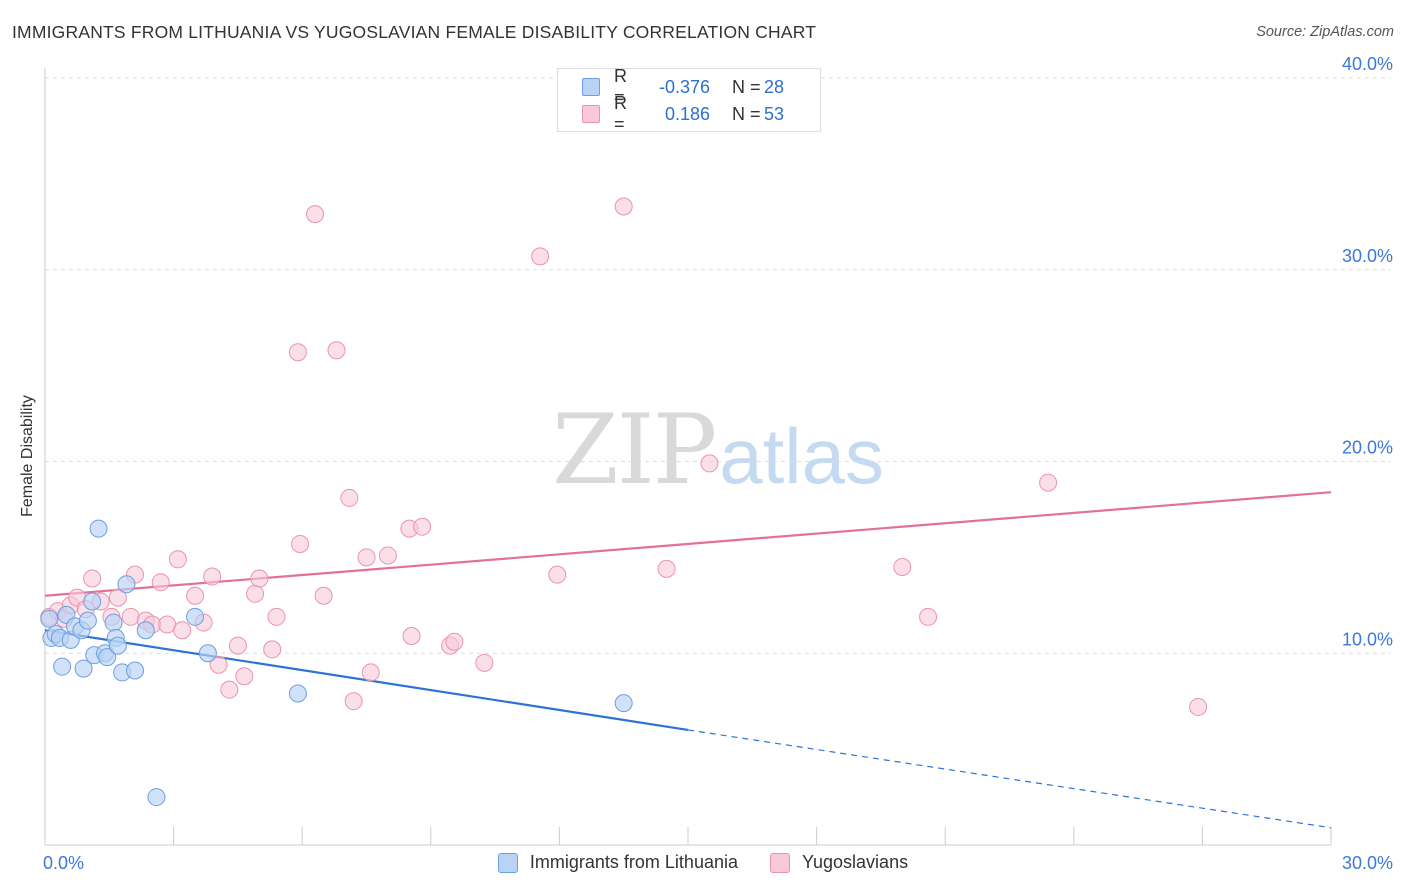  Describe the element at coordinates (855, 862) in the screenshot. I see `legend-label-yugoslavians: Yugoslavians` at that location.